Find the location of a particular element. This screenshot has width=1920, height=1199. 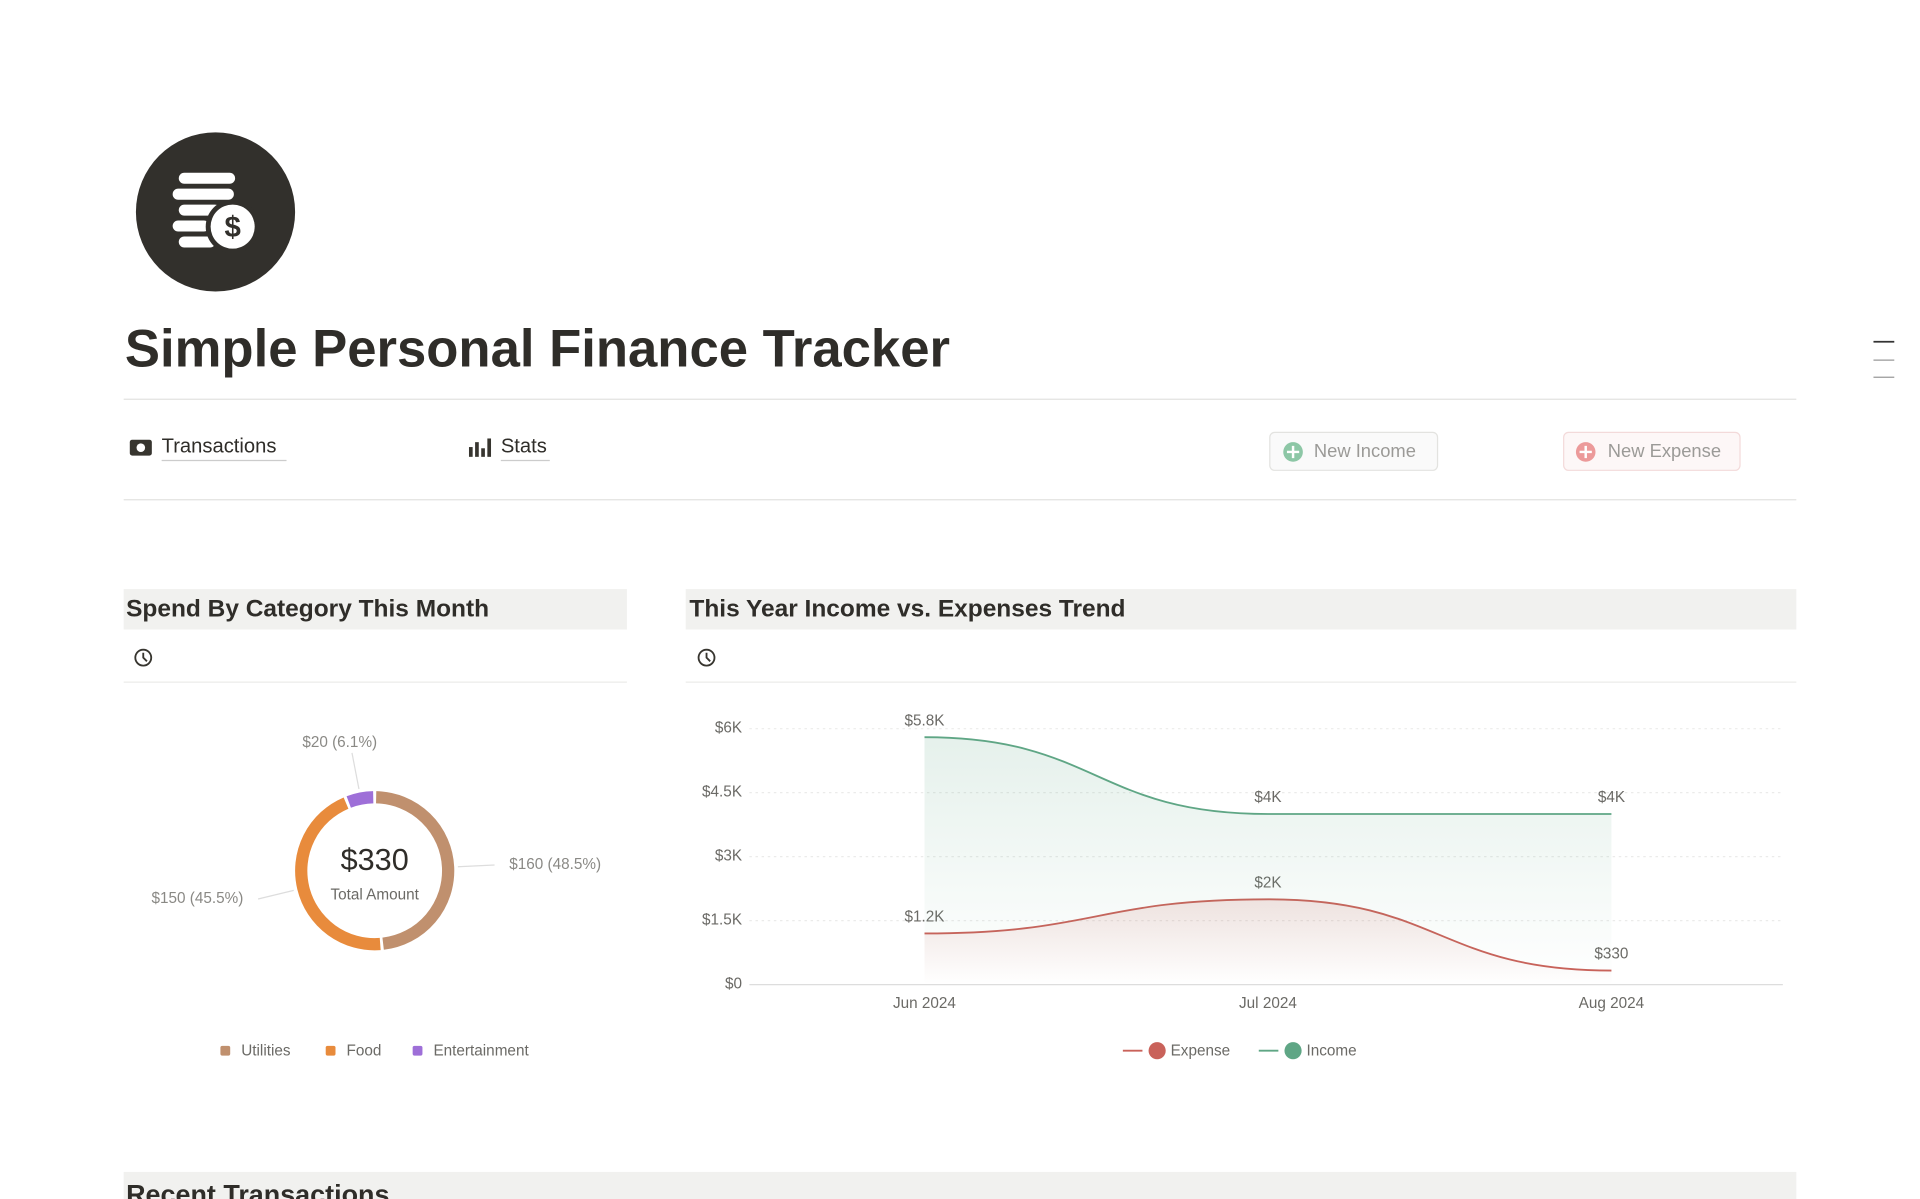

y-tick-label: $4.5K is located at coordinates (722, 792).